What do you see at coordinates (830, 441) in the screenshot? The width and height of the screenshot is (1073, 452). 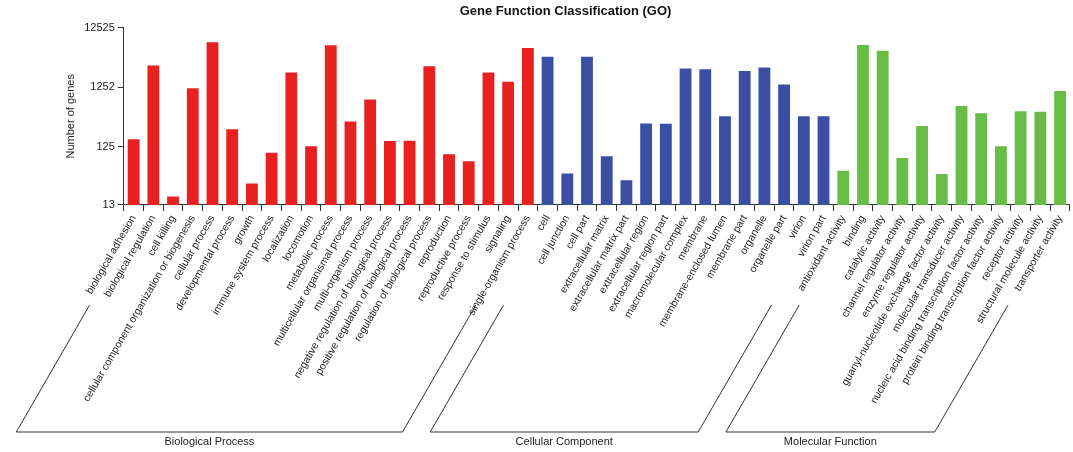 I see `text: Molecular Function` at bounding box center [830, 441].